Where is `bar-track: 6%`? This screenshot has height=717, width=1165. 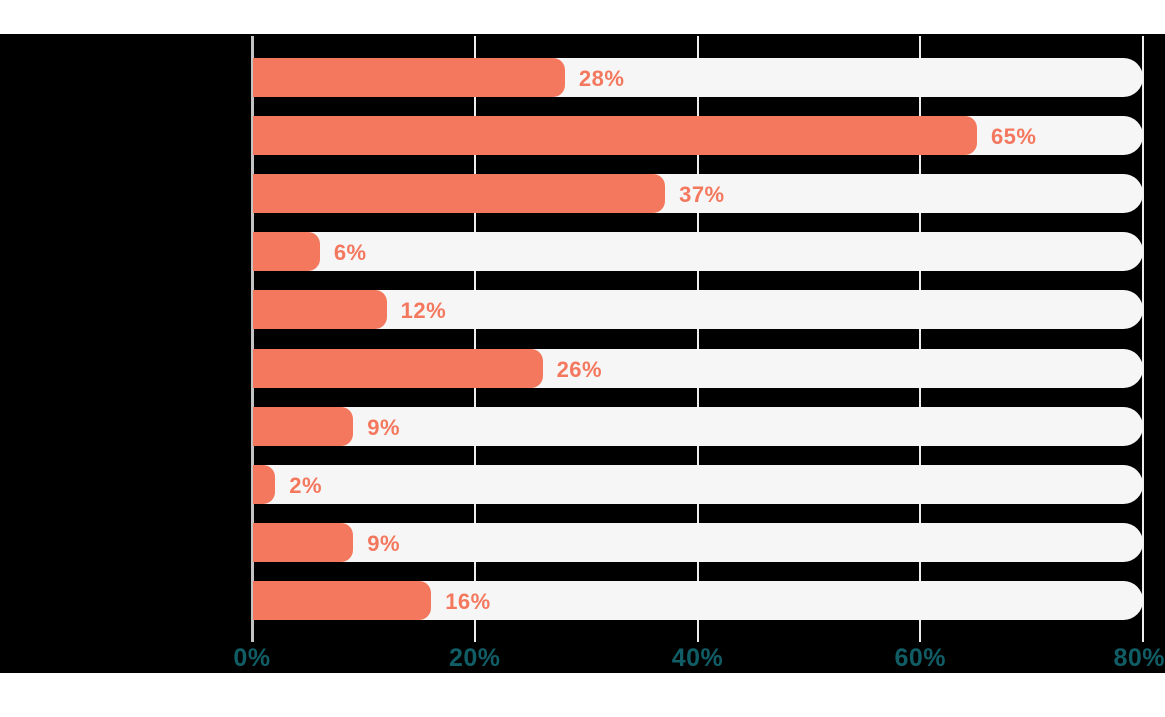
bar-track: 6% is located at coordinates (698, 252).